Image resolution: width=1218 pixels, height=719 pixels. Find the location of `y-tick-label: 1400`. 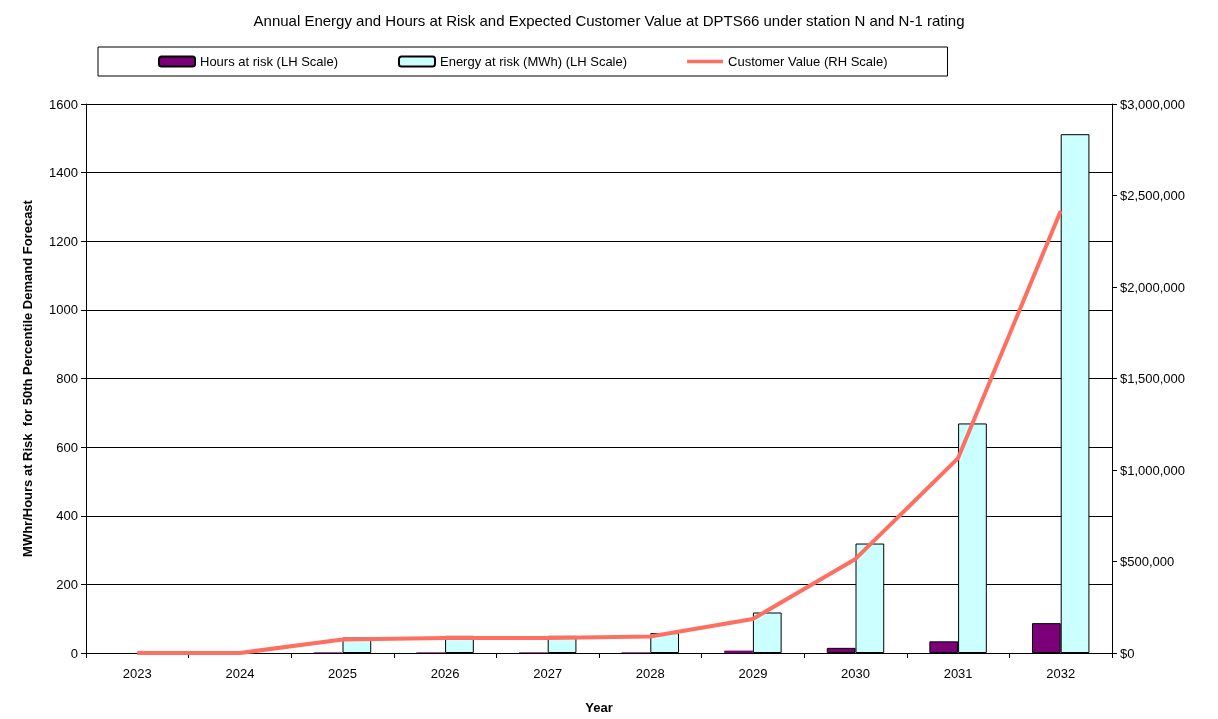

y-tick-label: 1400 is located at coordinates (63, 173).